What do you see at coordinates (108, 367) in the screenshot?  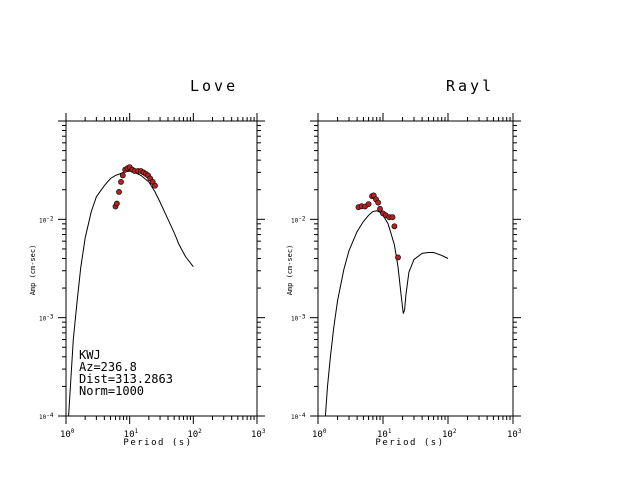 I see `azimuth-label: Az=236.8` at bounding box center [108, 367].